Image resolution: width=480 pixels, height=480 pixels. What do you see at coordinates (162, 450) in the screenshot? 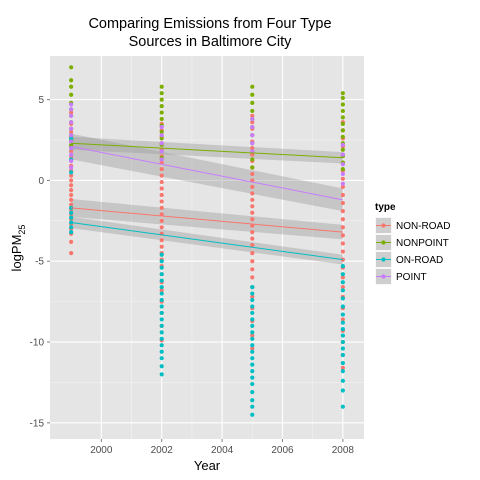
I see `x-tick-label: 2002` at bounding box center [162, 450].